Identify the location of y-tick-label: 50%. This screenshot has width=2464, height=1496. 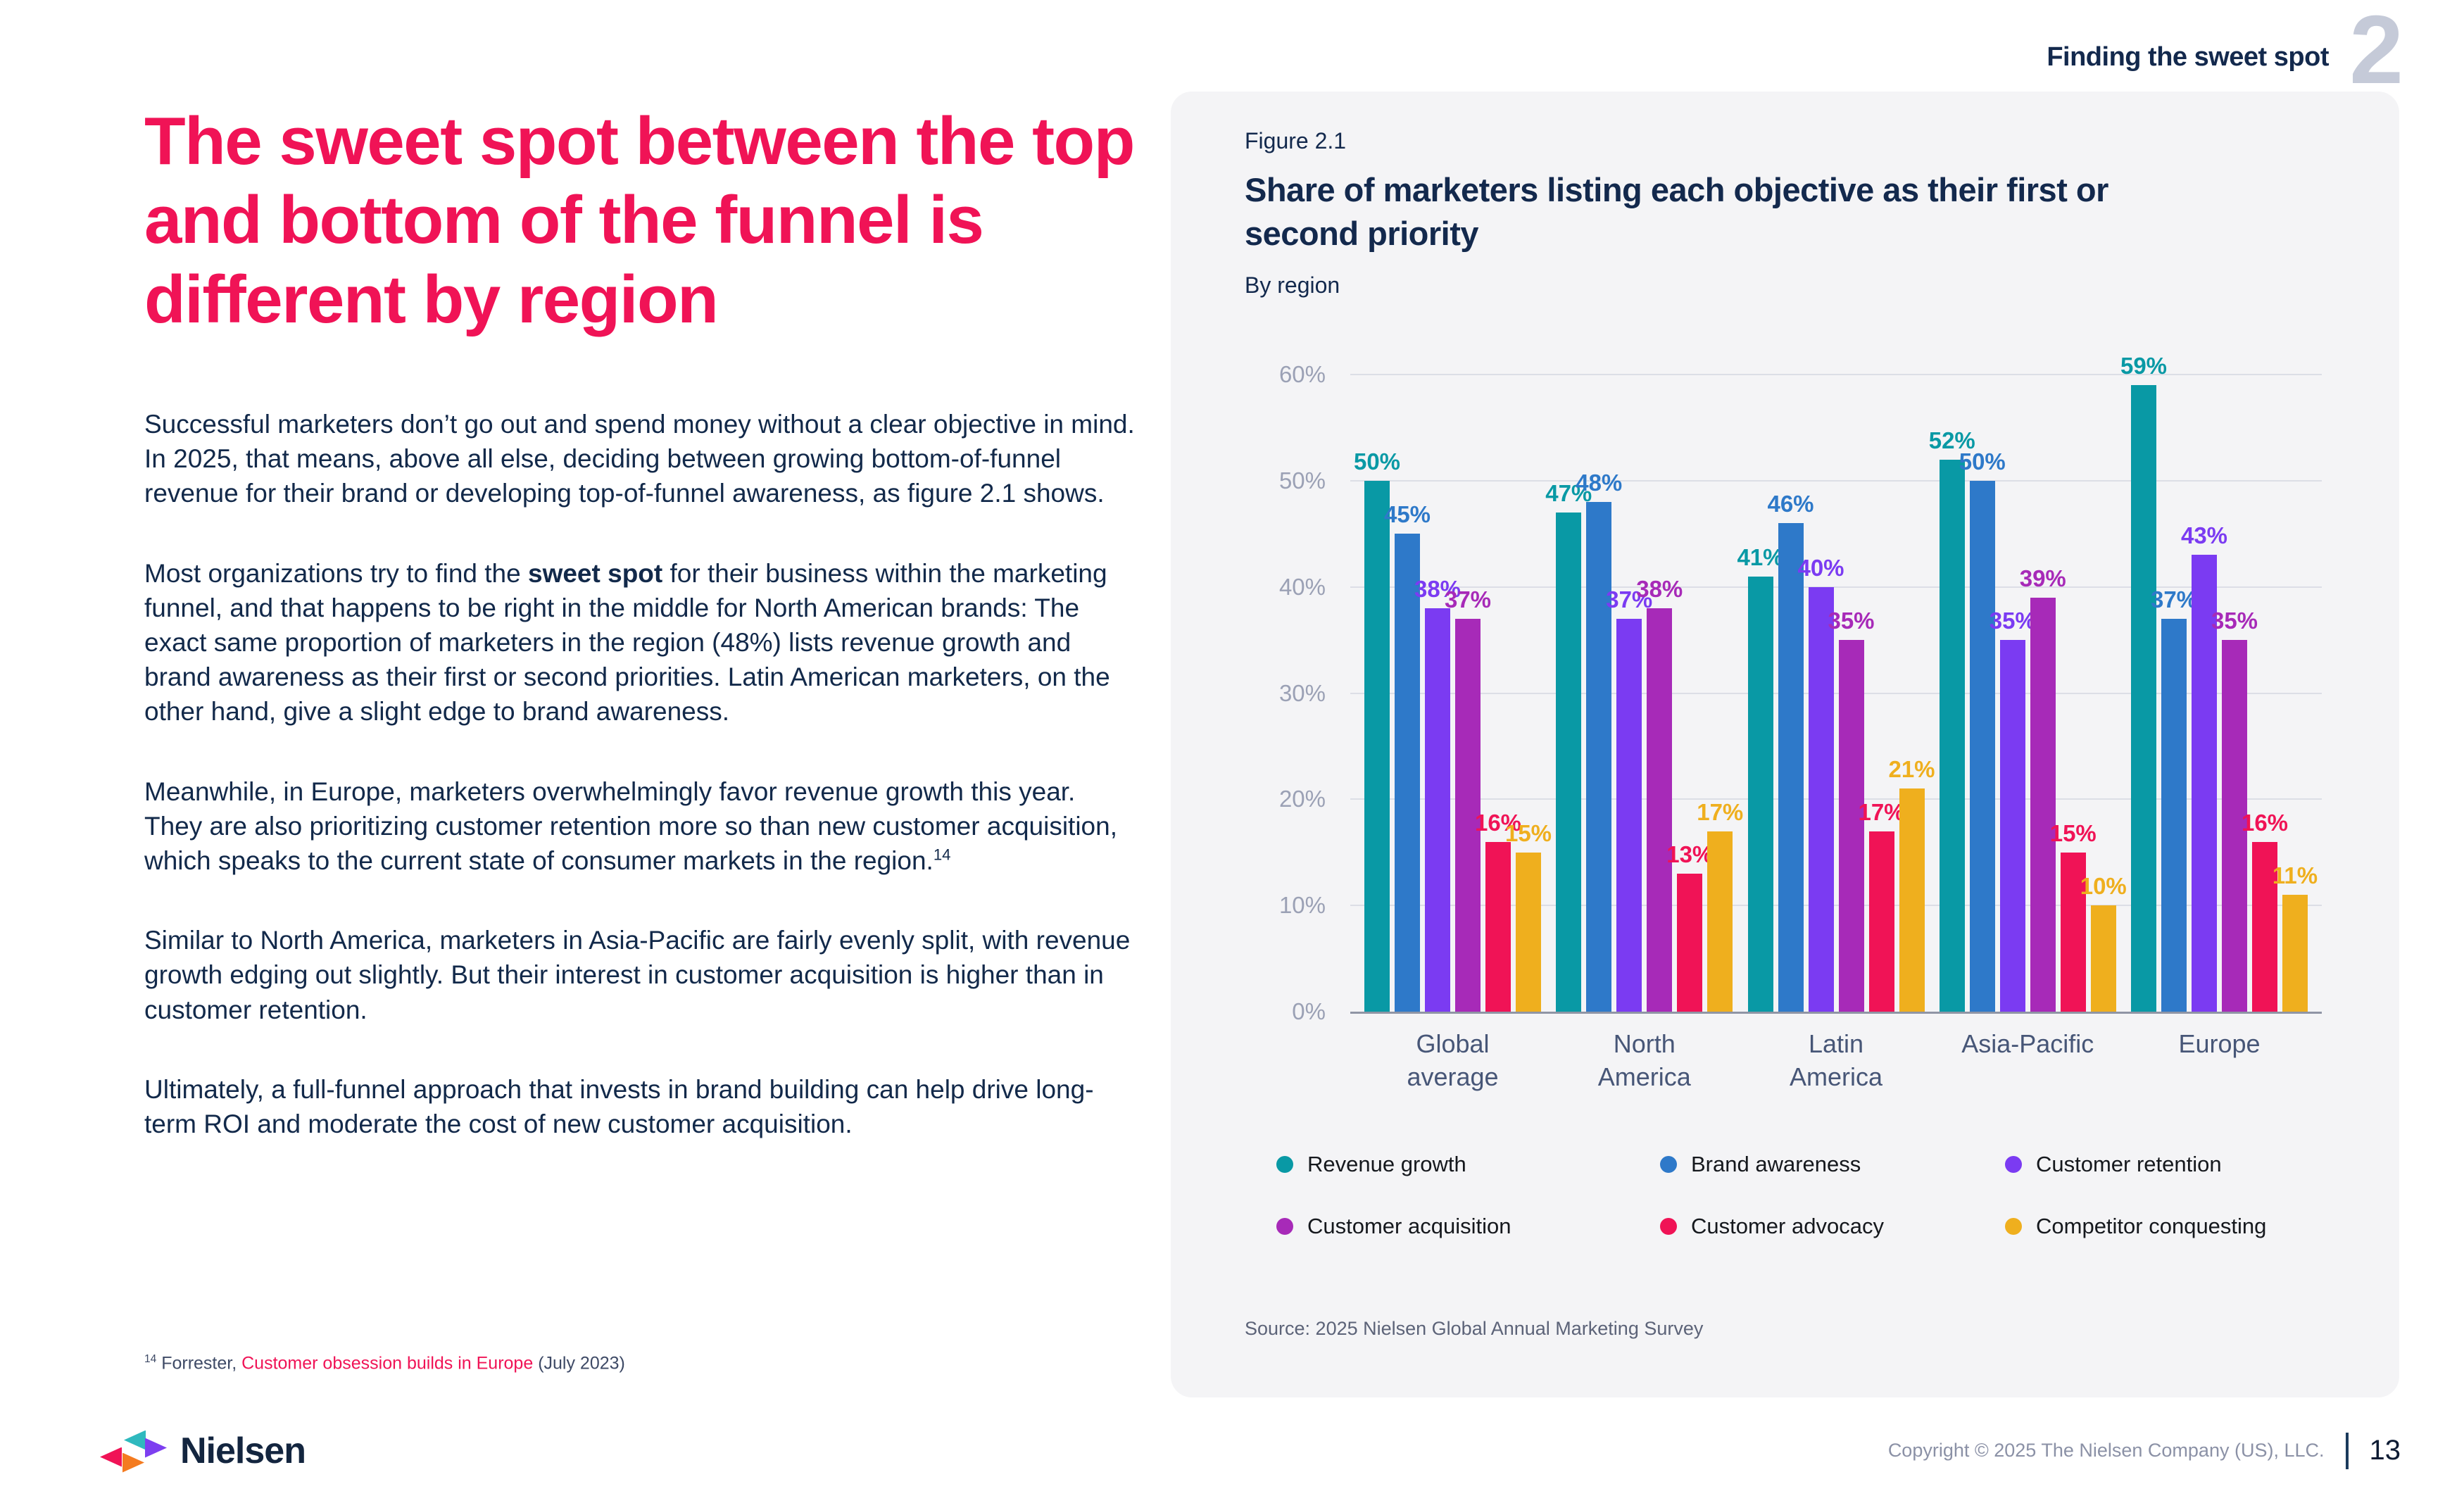
(1302, 480).